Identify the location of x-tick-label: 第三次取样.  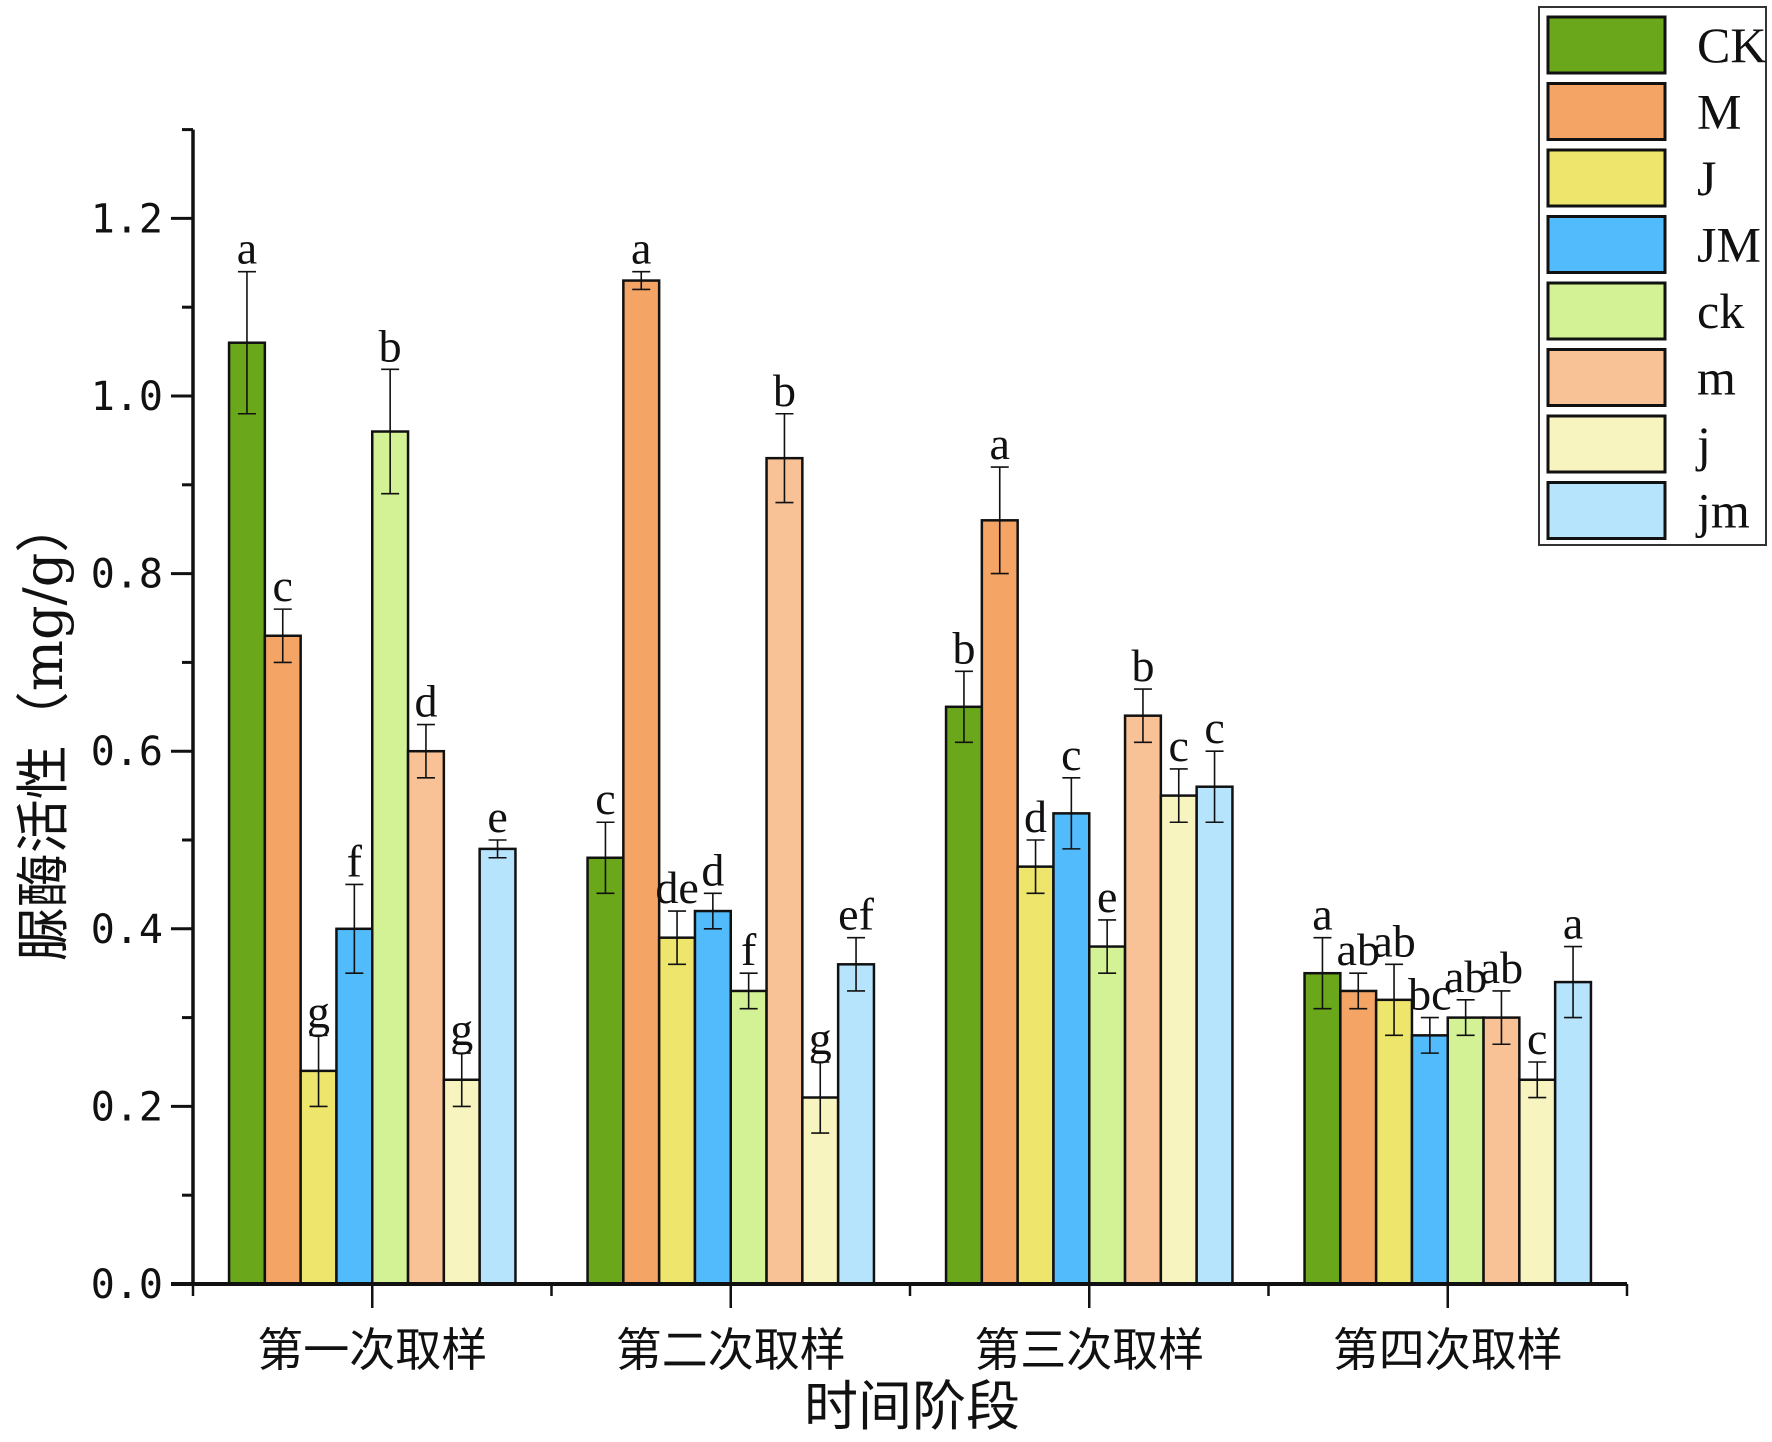
(1089, 1350).